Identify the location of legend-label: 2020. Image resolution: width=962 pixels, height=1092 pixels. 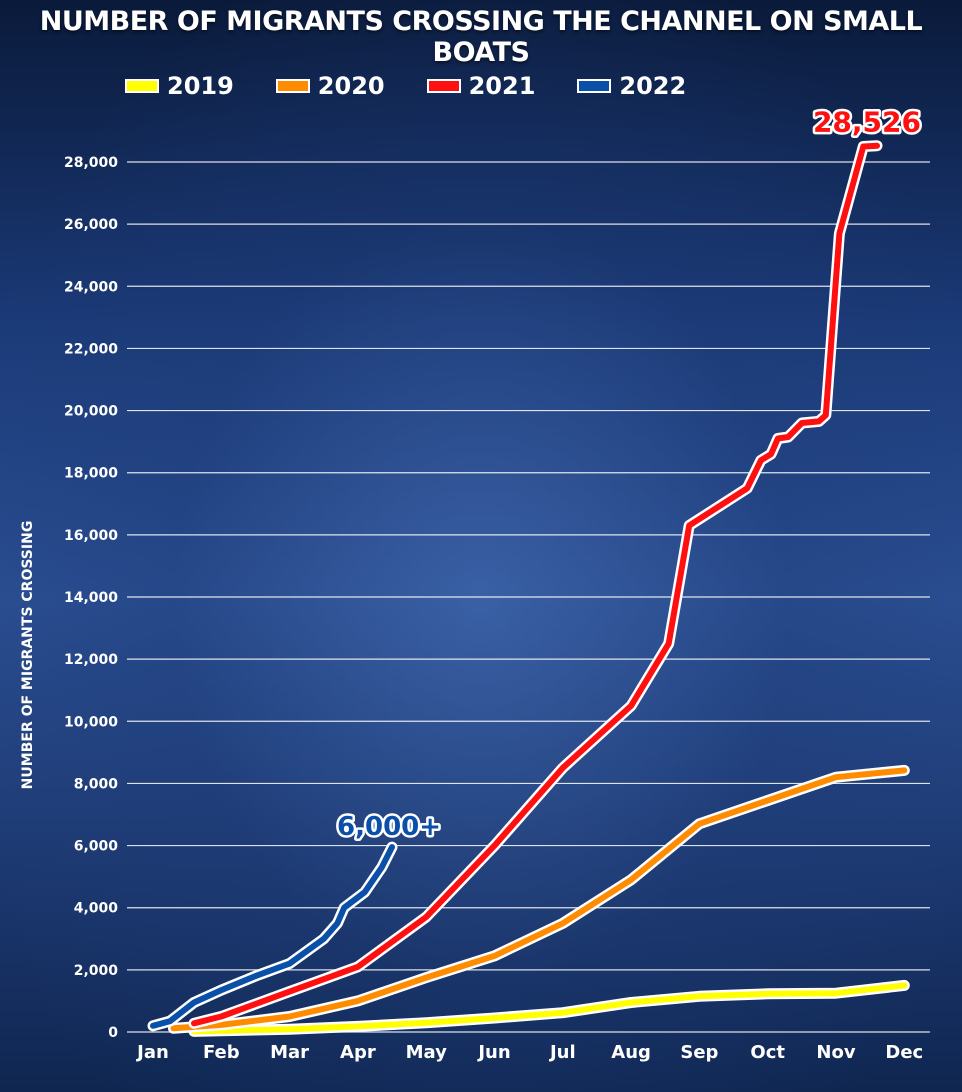
(351, 86).